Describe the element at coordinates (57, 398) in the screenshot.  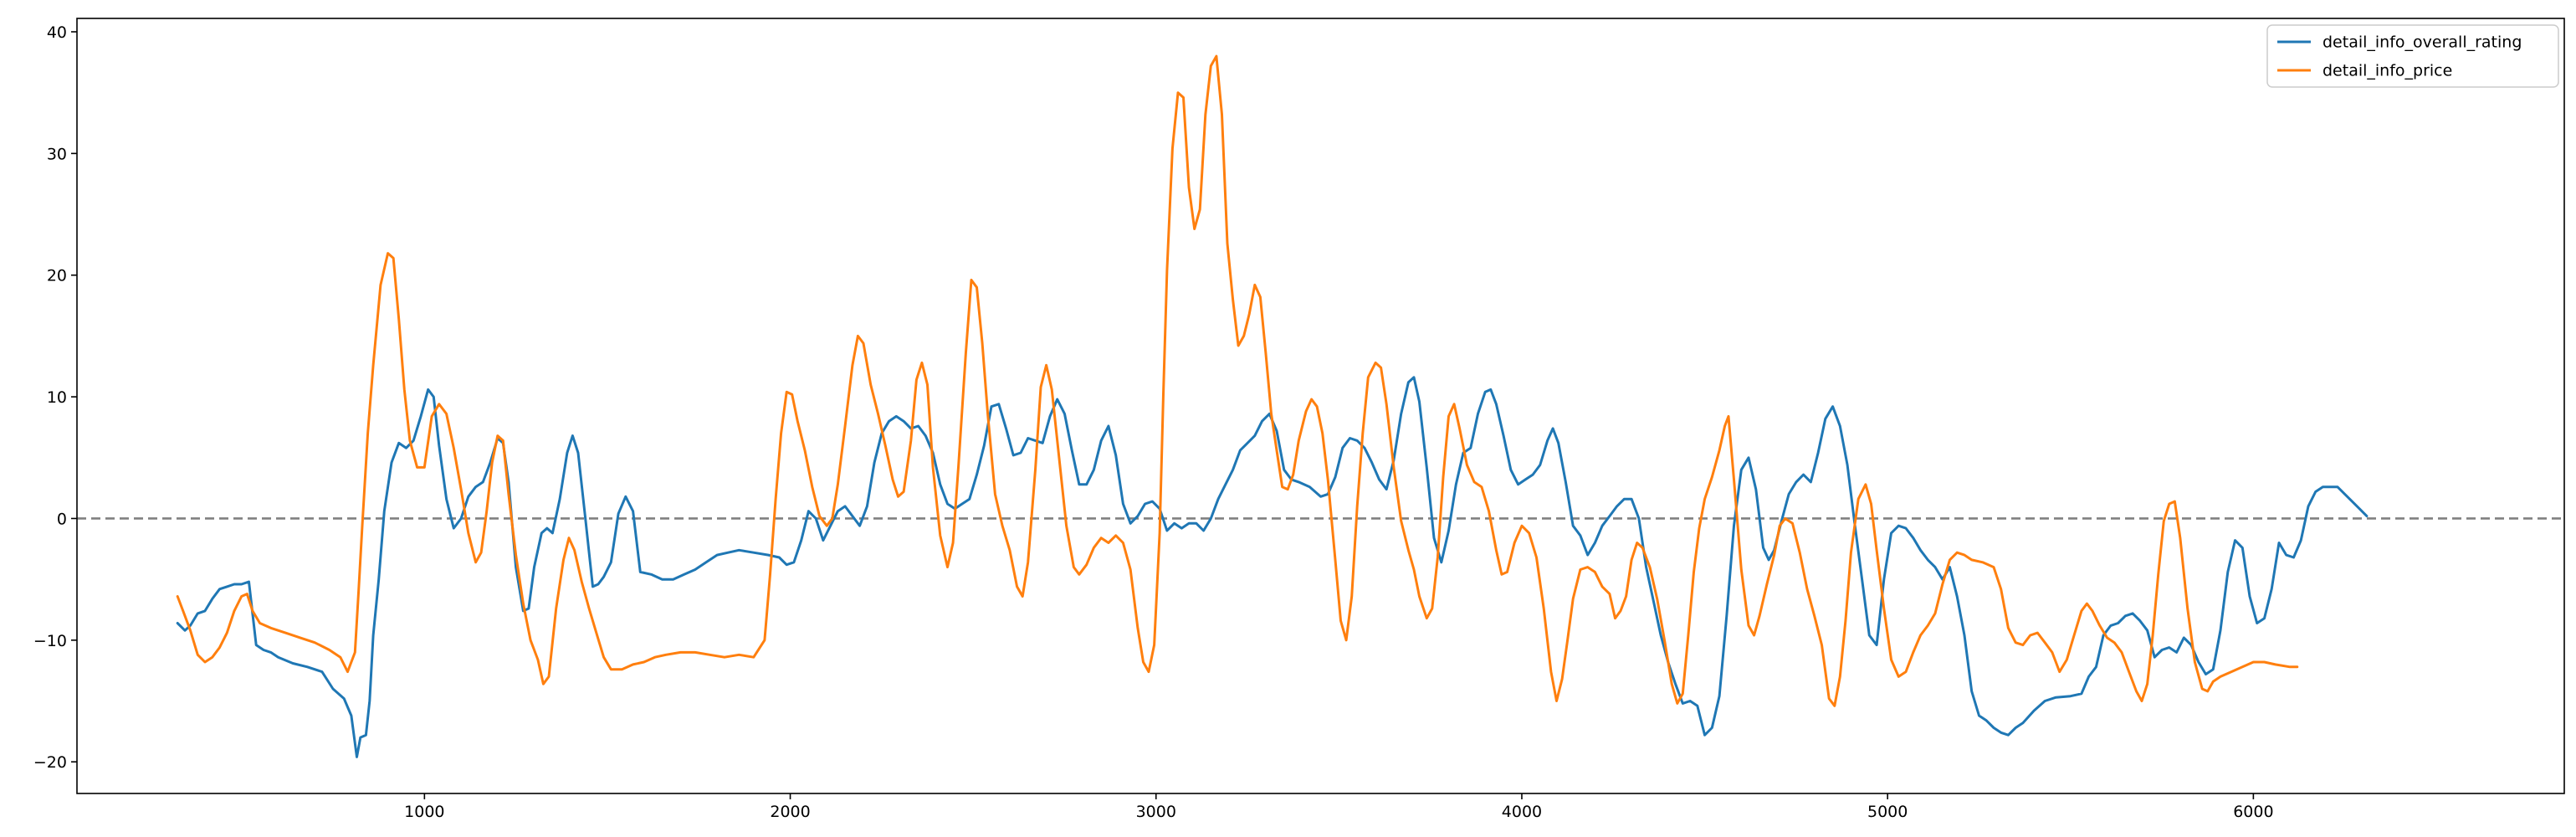
I see `y-tick-label: 10` at that location.